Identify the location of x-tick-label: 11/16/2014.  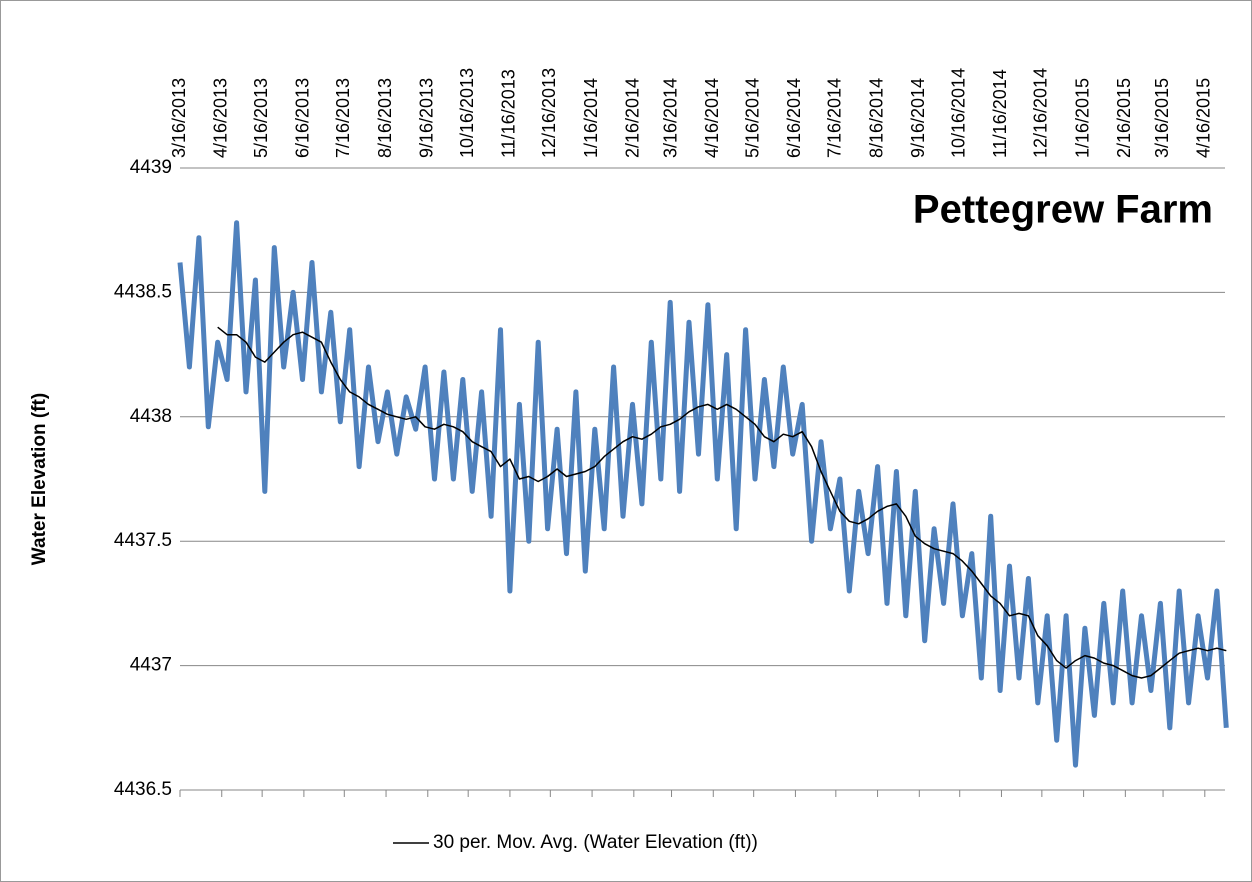
(1000, 113).